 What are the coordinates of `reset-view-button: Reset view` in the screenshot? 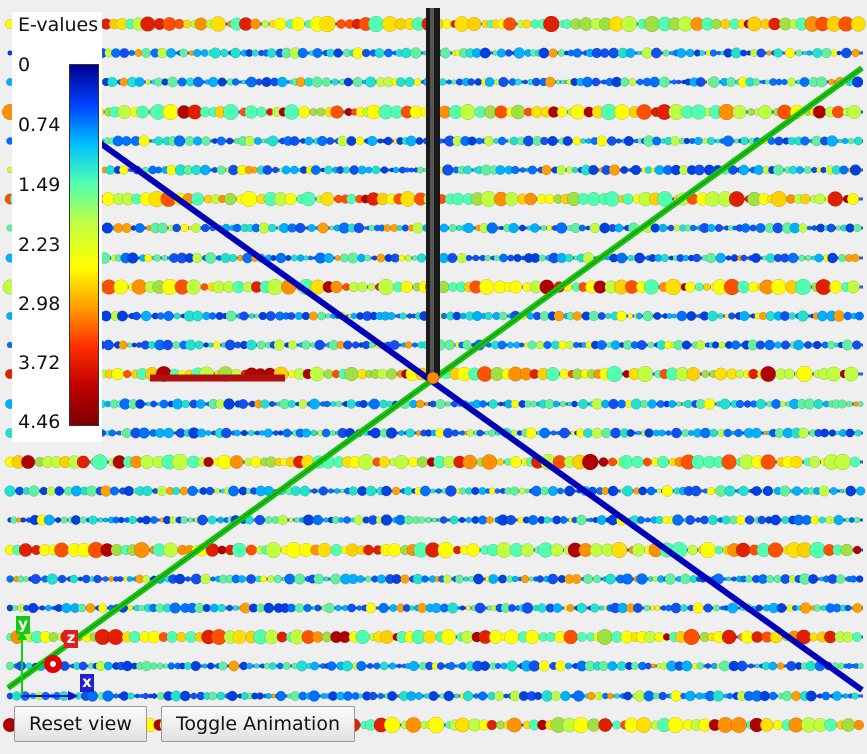 It's located at (80, 724).